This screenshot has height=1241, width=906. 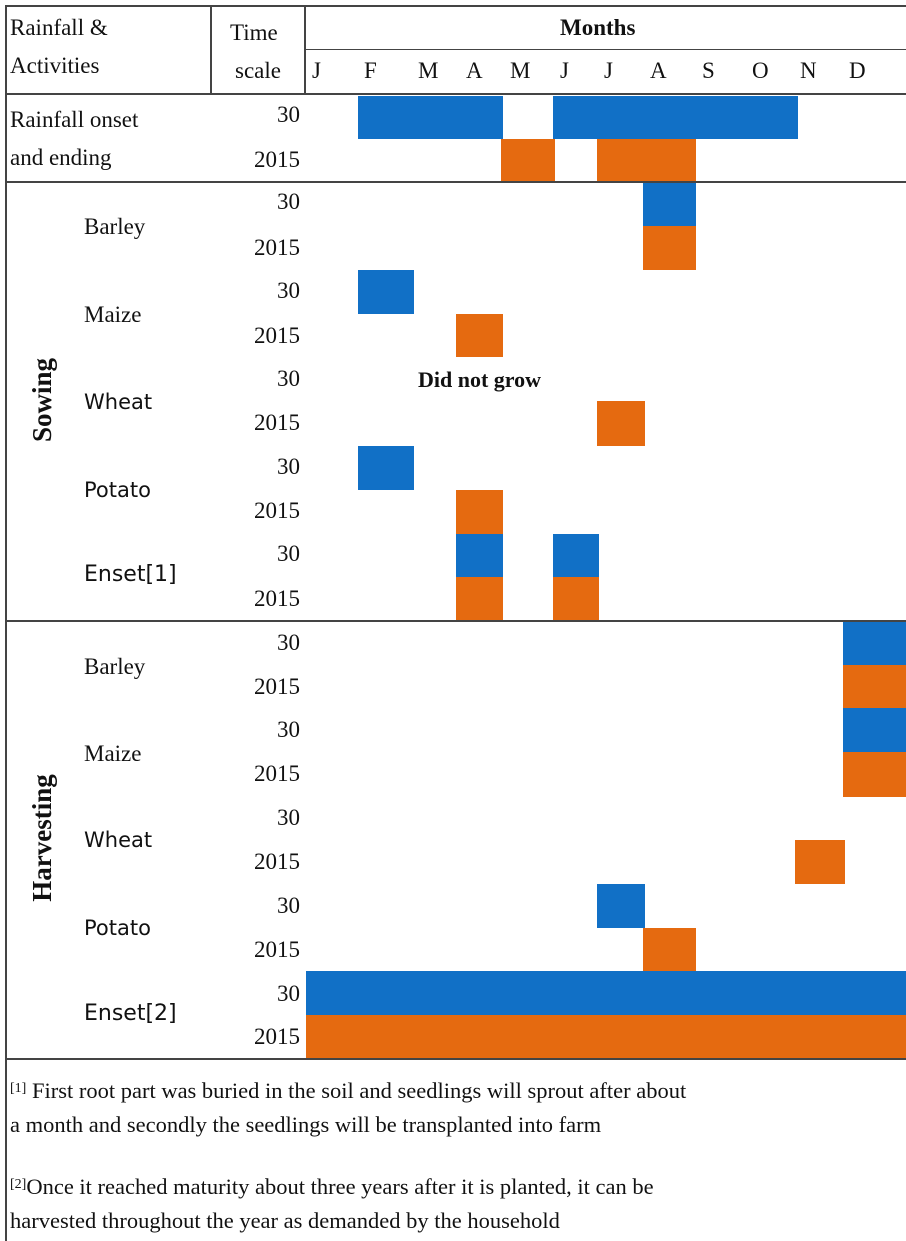 I want to click on sowing-maize-2015-bar, so click(x=479, y=335).